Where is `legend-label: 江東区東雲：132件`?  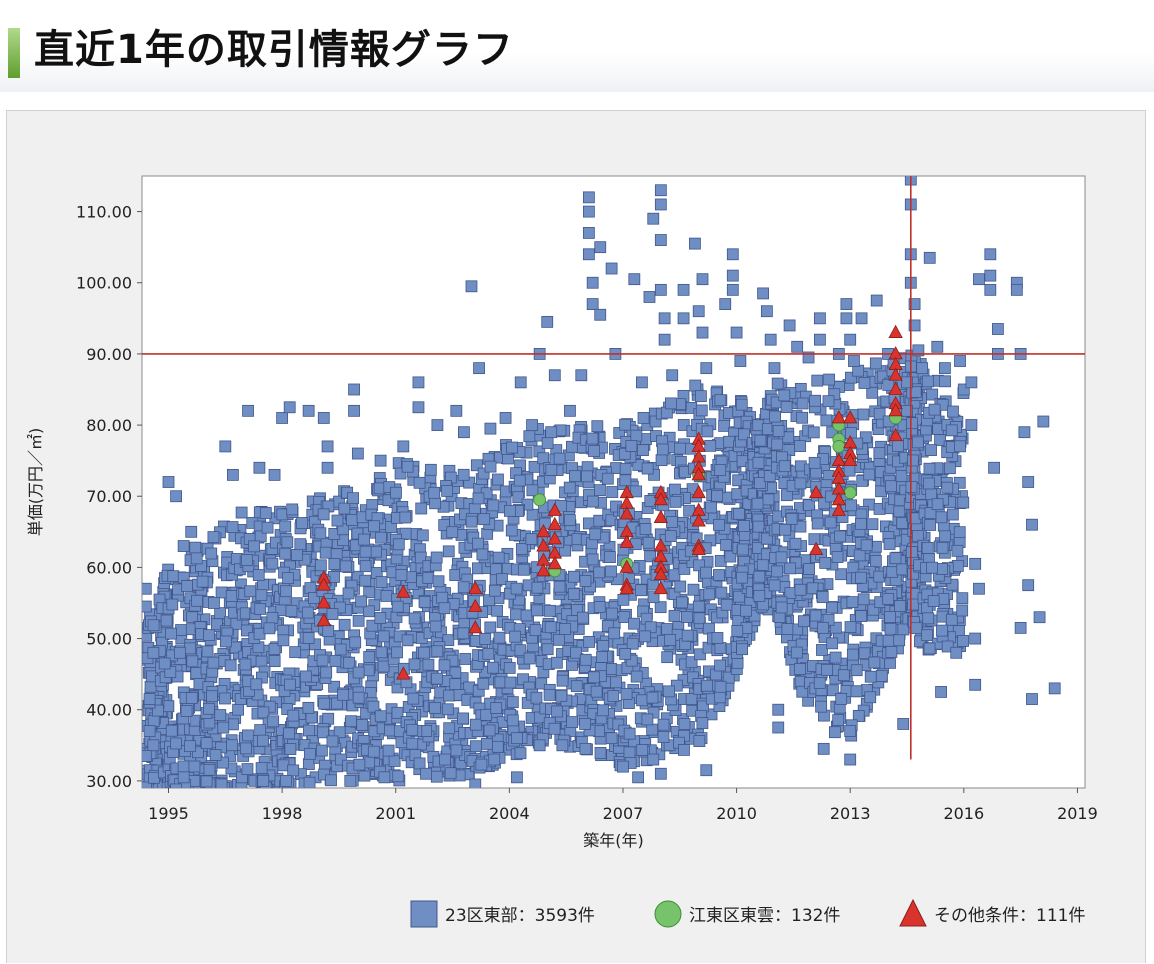
legend-label: 江東区東雲：132件 is located at coordinates (764, 916).